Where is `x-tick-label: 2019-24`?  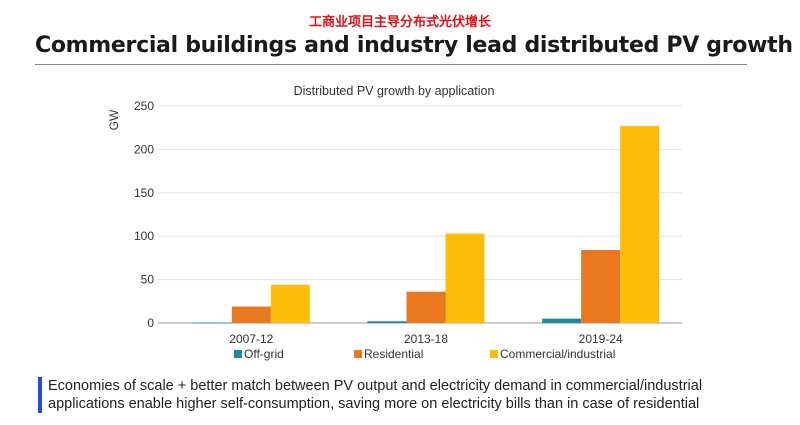
x-tick-label: 2019-24 is located at coordinates (601, 339).